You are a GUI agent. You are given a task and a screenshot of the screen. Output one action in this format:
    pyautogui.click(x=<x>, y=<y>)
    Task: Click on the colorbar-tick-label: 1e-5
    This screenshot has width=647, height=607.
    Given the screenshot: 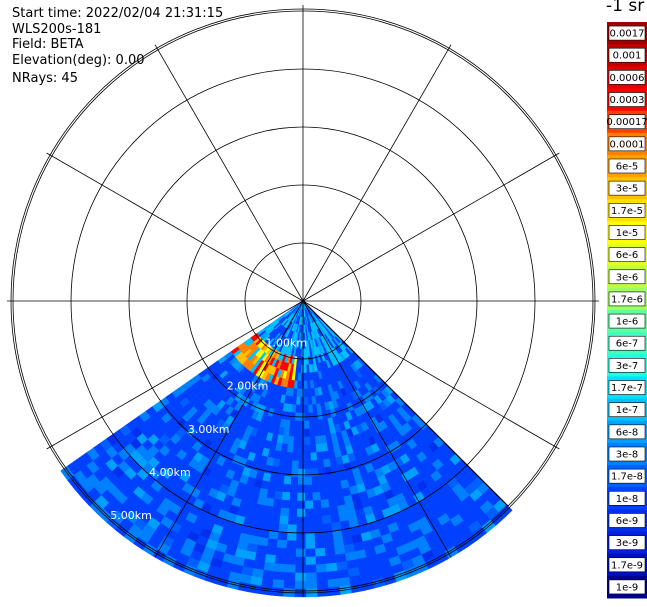 What is the action you would take?
    pyautogui.click(x=627, y=233)
    